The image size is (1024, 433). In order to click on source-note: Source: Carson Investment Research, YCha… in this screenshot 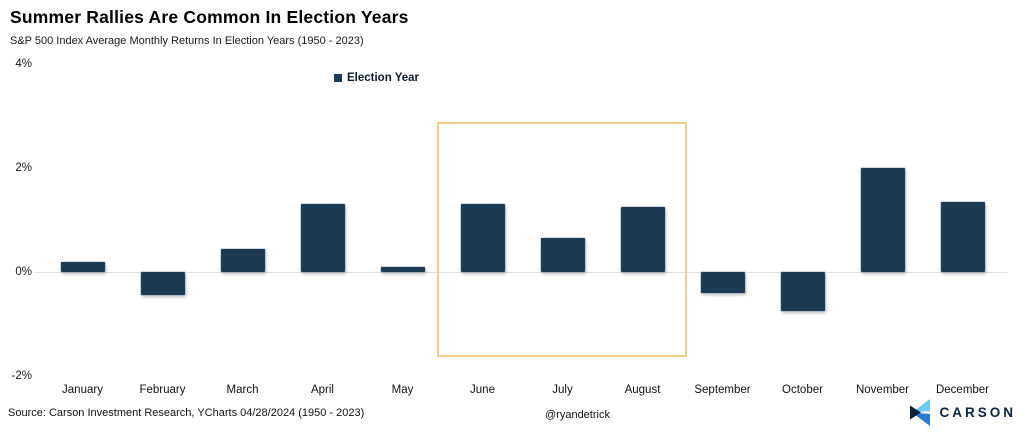, I will do `click(186, 413)`.